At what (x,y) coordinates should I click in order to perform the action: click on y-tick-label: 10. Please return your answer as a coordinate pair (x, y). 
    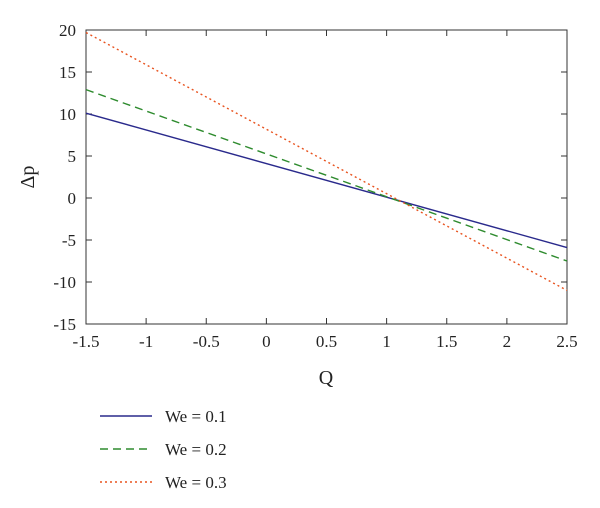
    Looking at the image, I should click on (67, 114).